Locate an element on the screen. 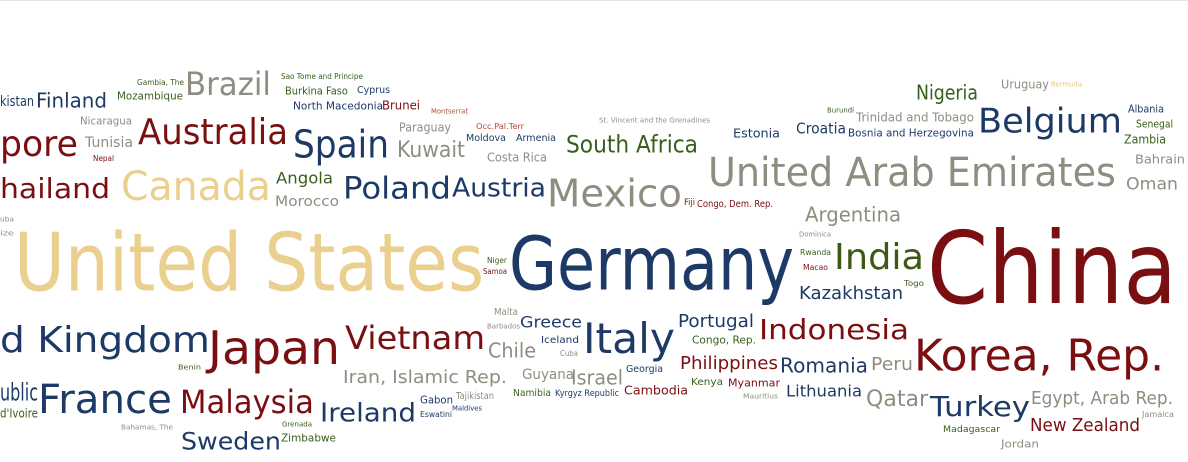 This screenshot has width=1188, height=462. word-spain: Spain is located at coordinates (341, 144).